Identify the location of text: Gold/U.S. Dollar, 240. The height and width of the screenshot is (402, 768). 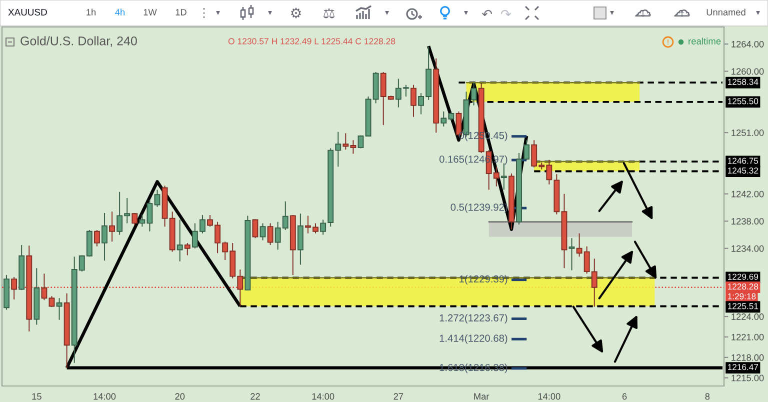
(78, 41).